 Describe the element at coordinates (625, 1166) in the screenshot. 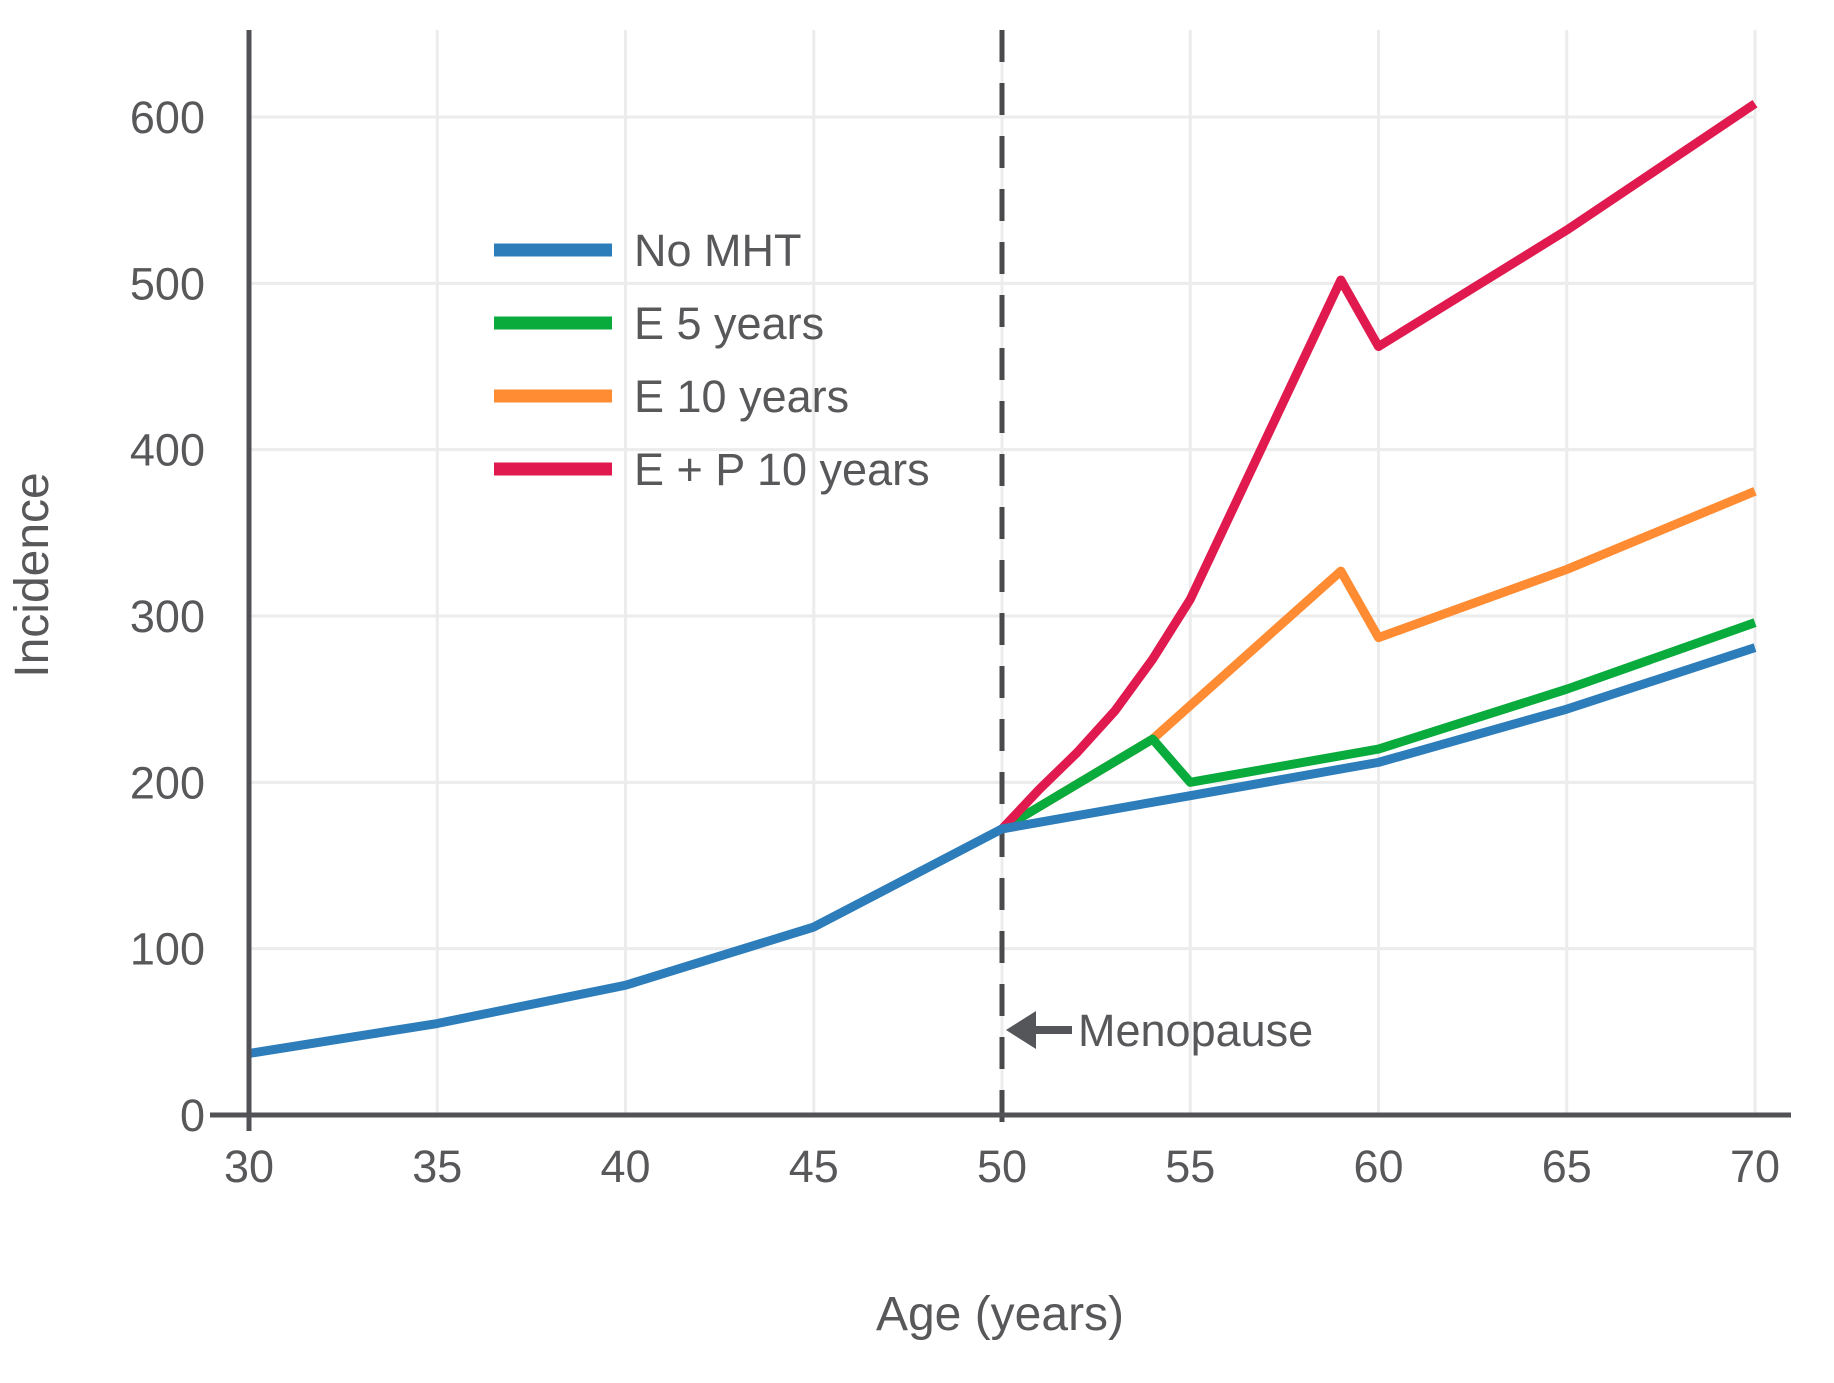

I see `x-tick-label-40: 40` at that location.